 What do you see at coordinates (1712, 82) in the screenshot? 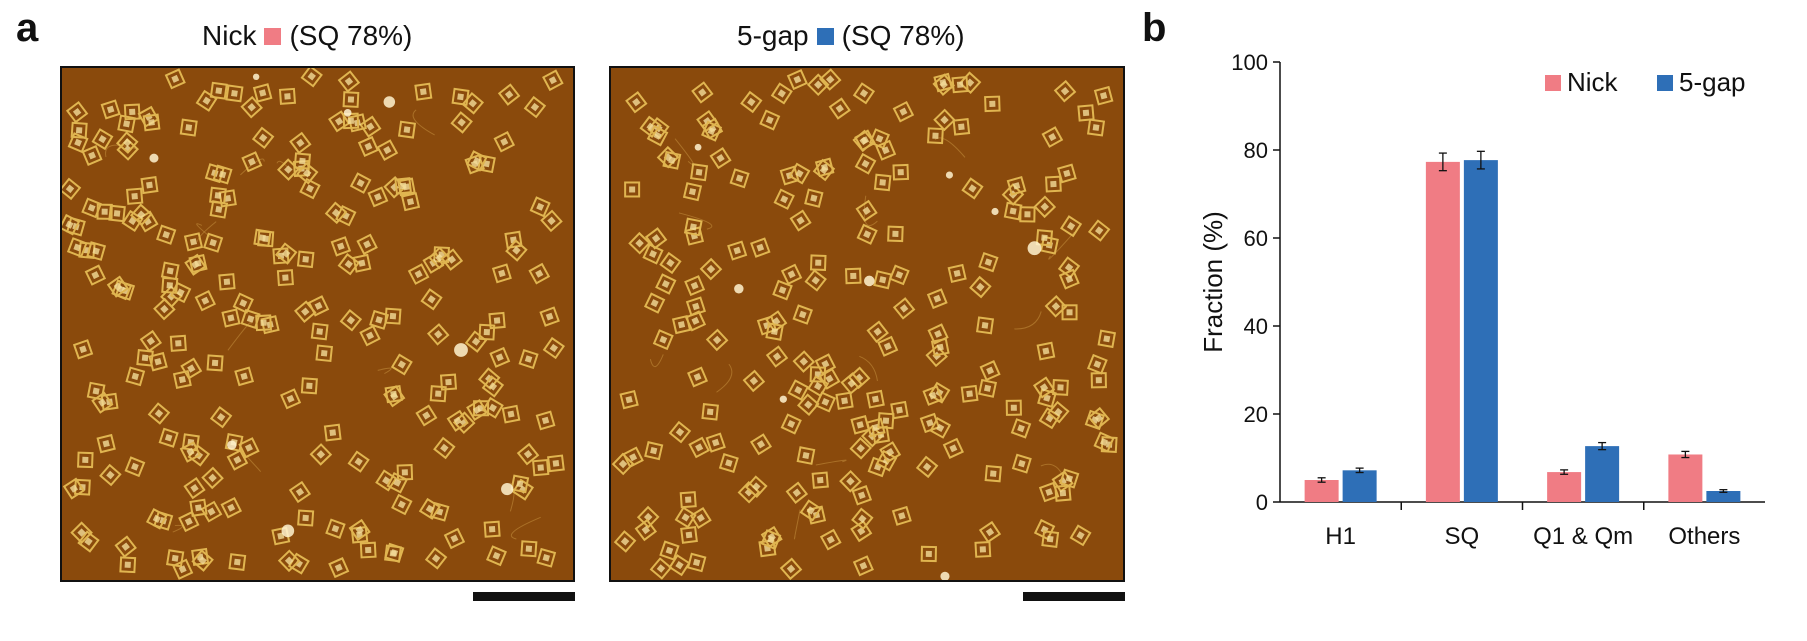
I see `legend-label: 5-gap` at bounding box center [1712, 82].